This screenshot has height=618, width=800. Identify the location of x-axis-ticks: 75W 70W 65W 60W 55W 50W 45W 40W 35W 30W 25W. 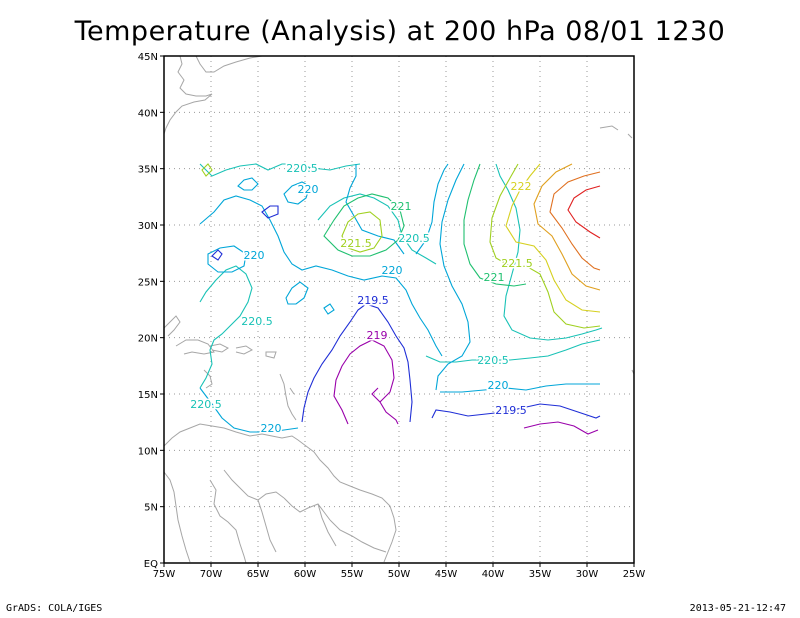
(399, 571).